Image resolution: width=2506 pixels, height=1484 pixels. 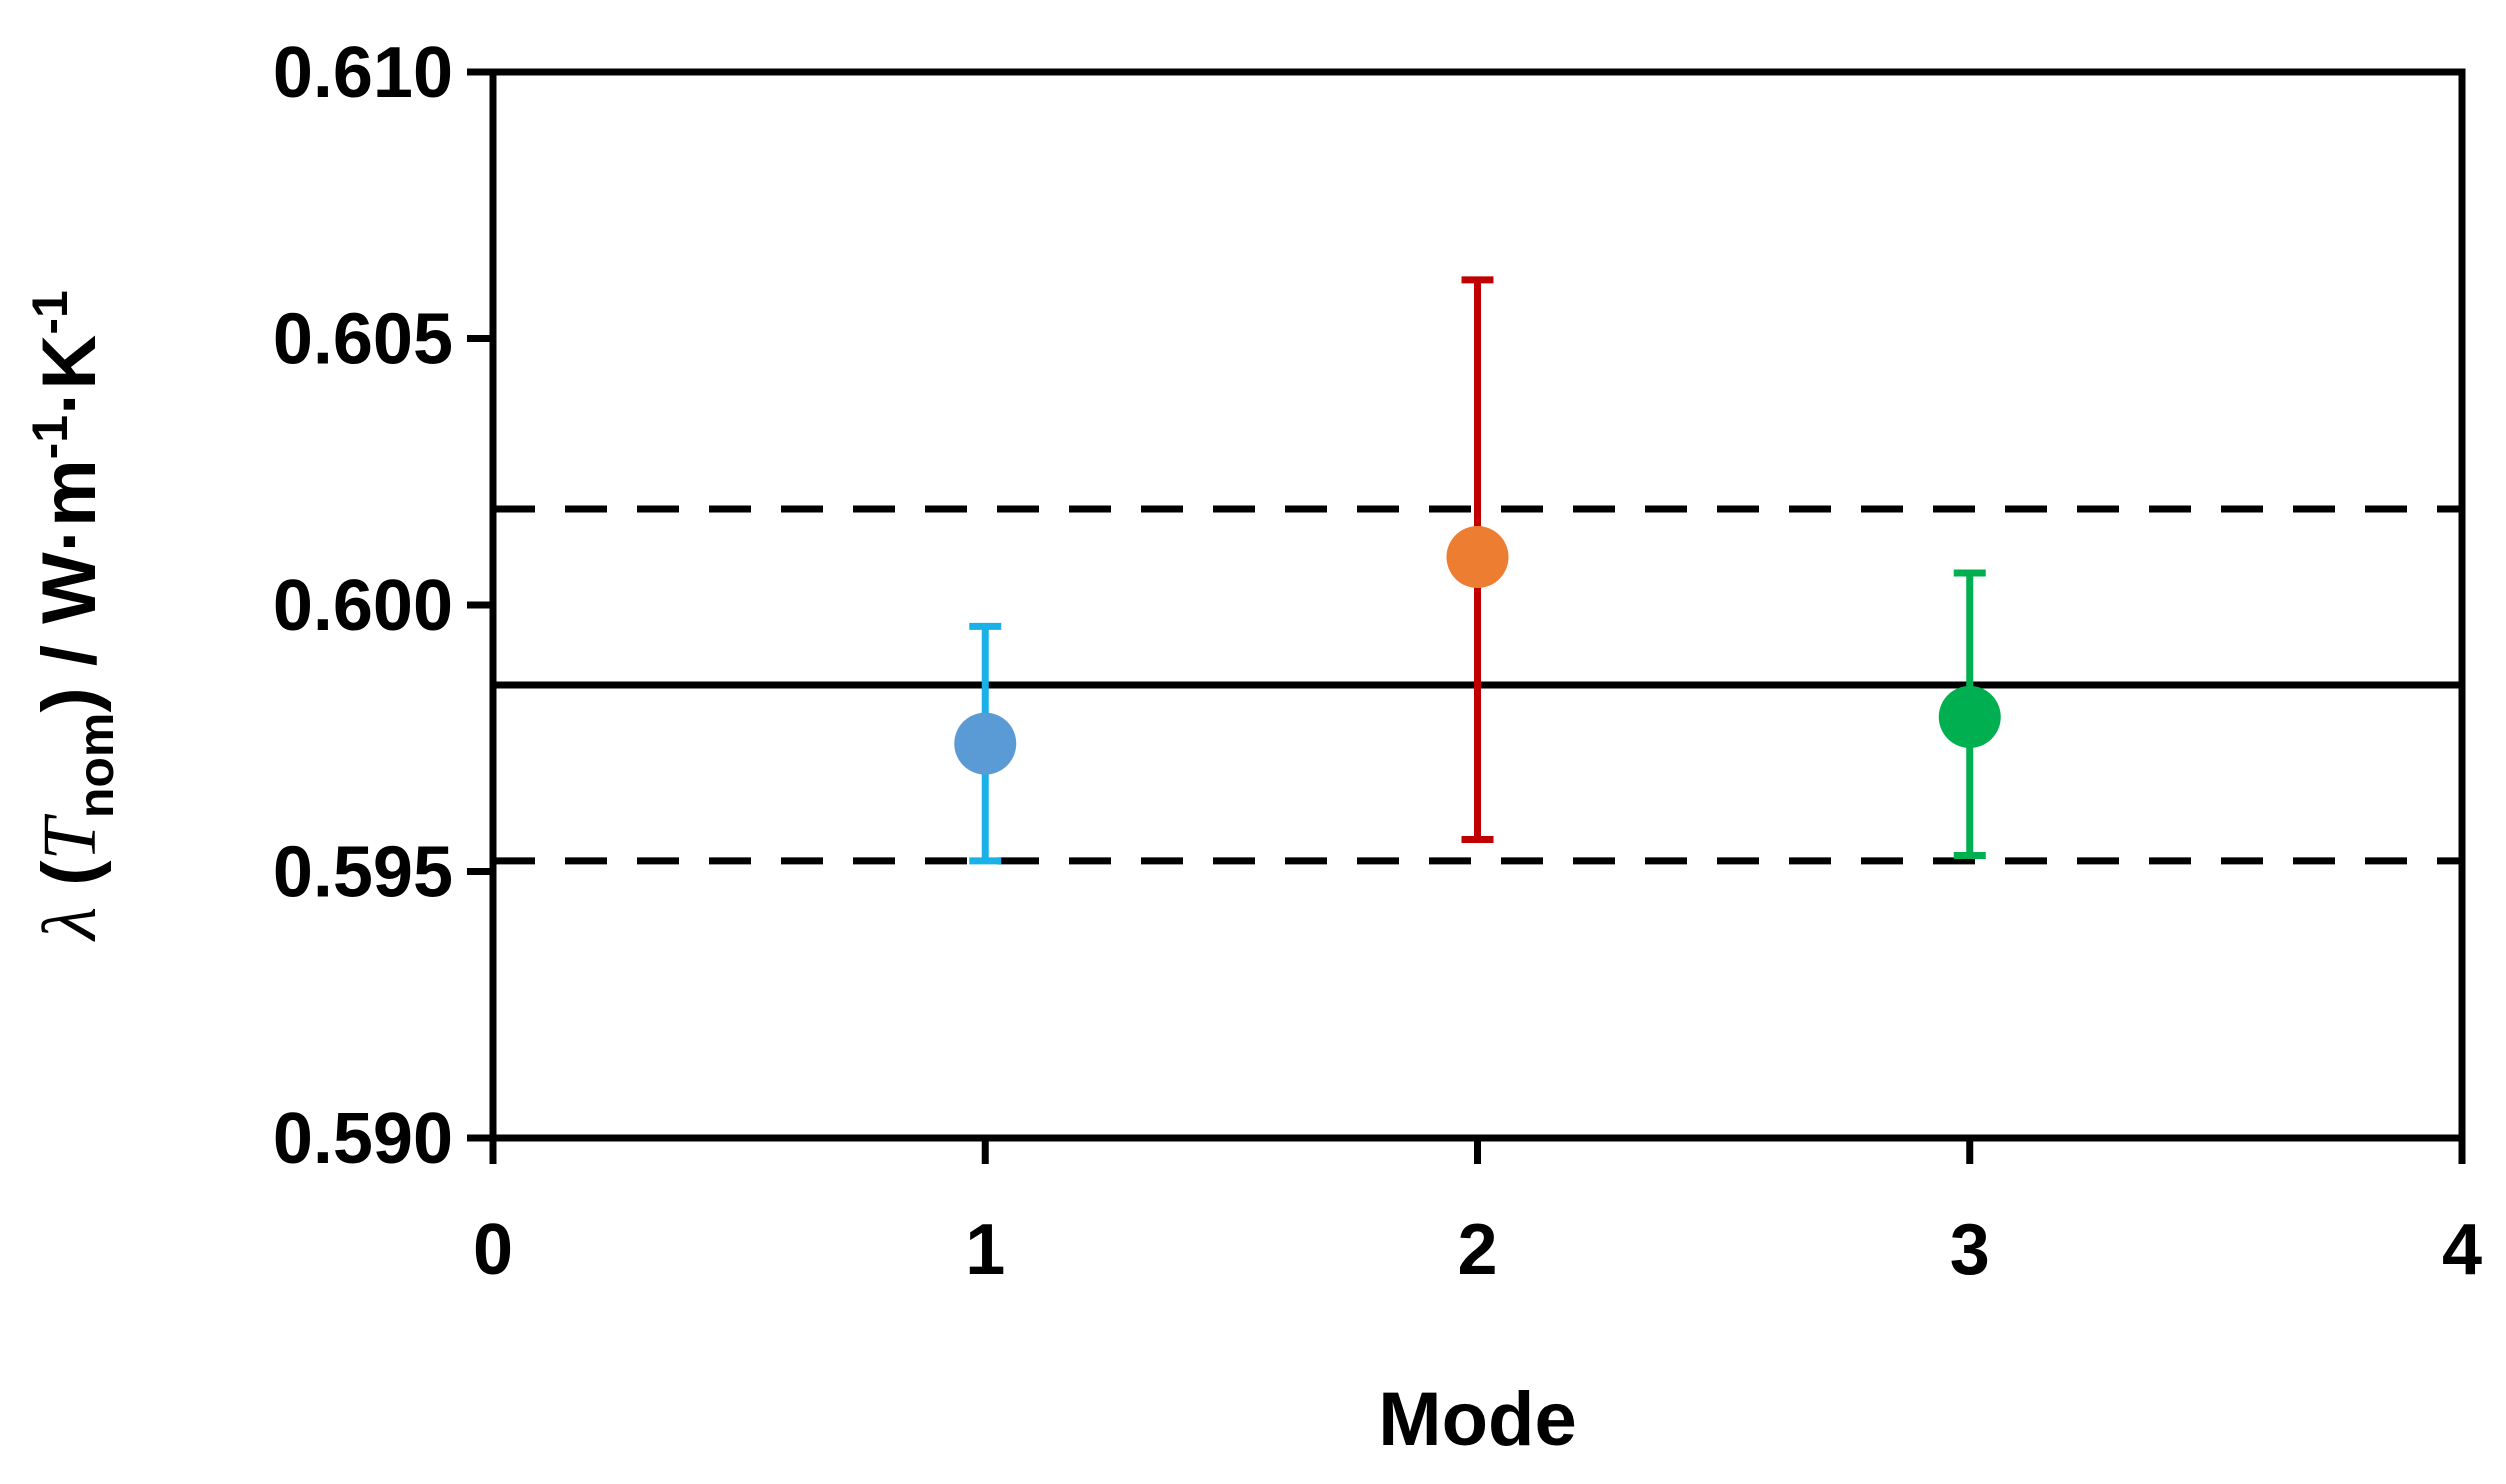 What do you see at coordinates (1477, 650) in the screenshot?
I see `data-points` at bounding box center [1477, 650].